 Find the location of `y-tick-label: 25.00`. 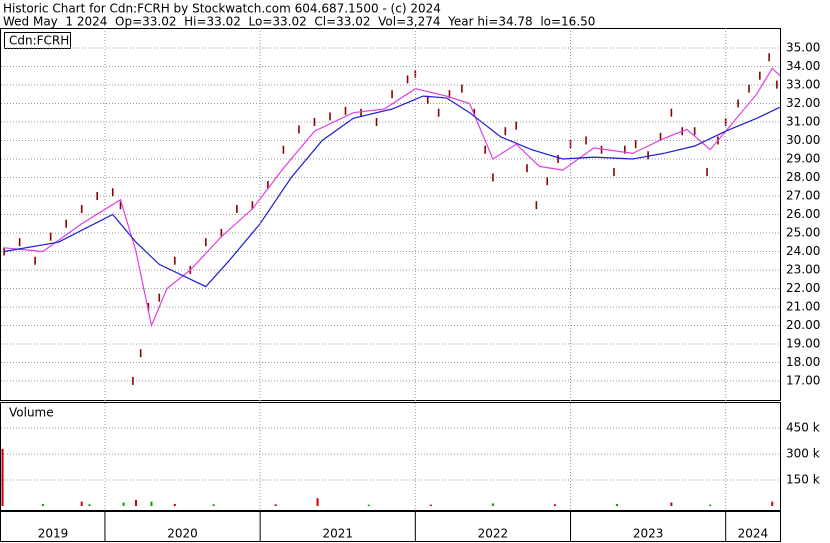

y-tick-label: 25.00 is located at coordinates (803, 232).